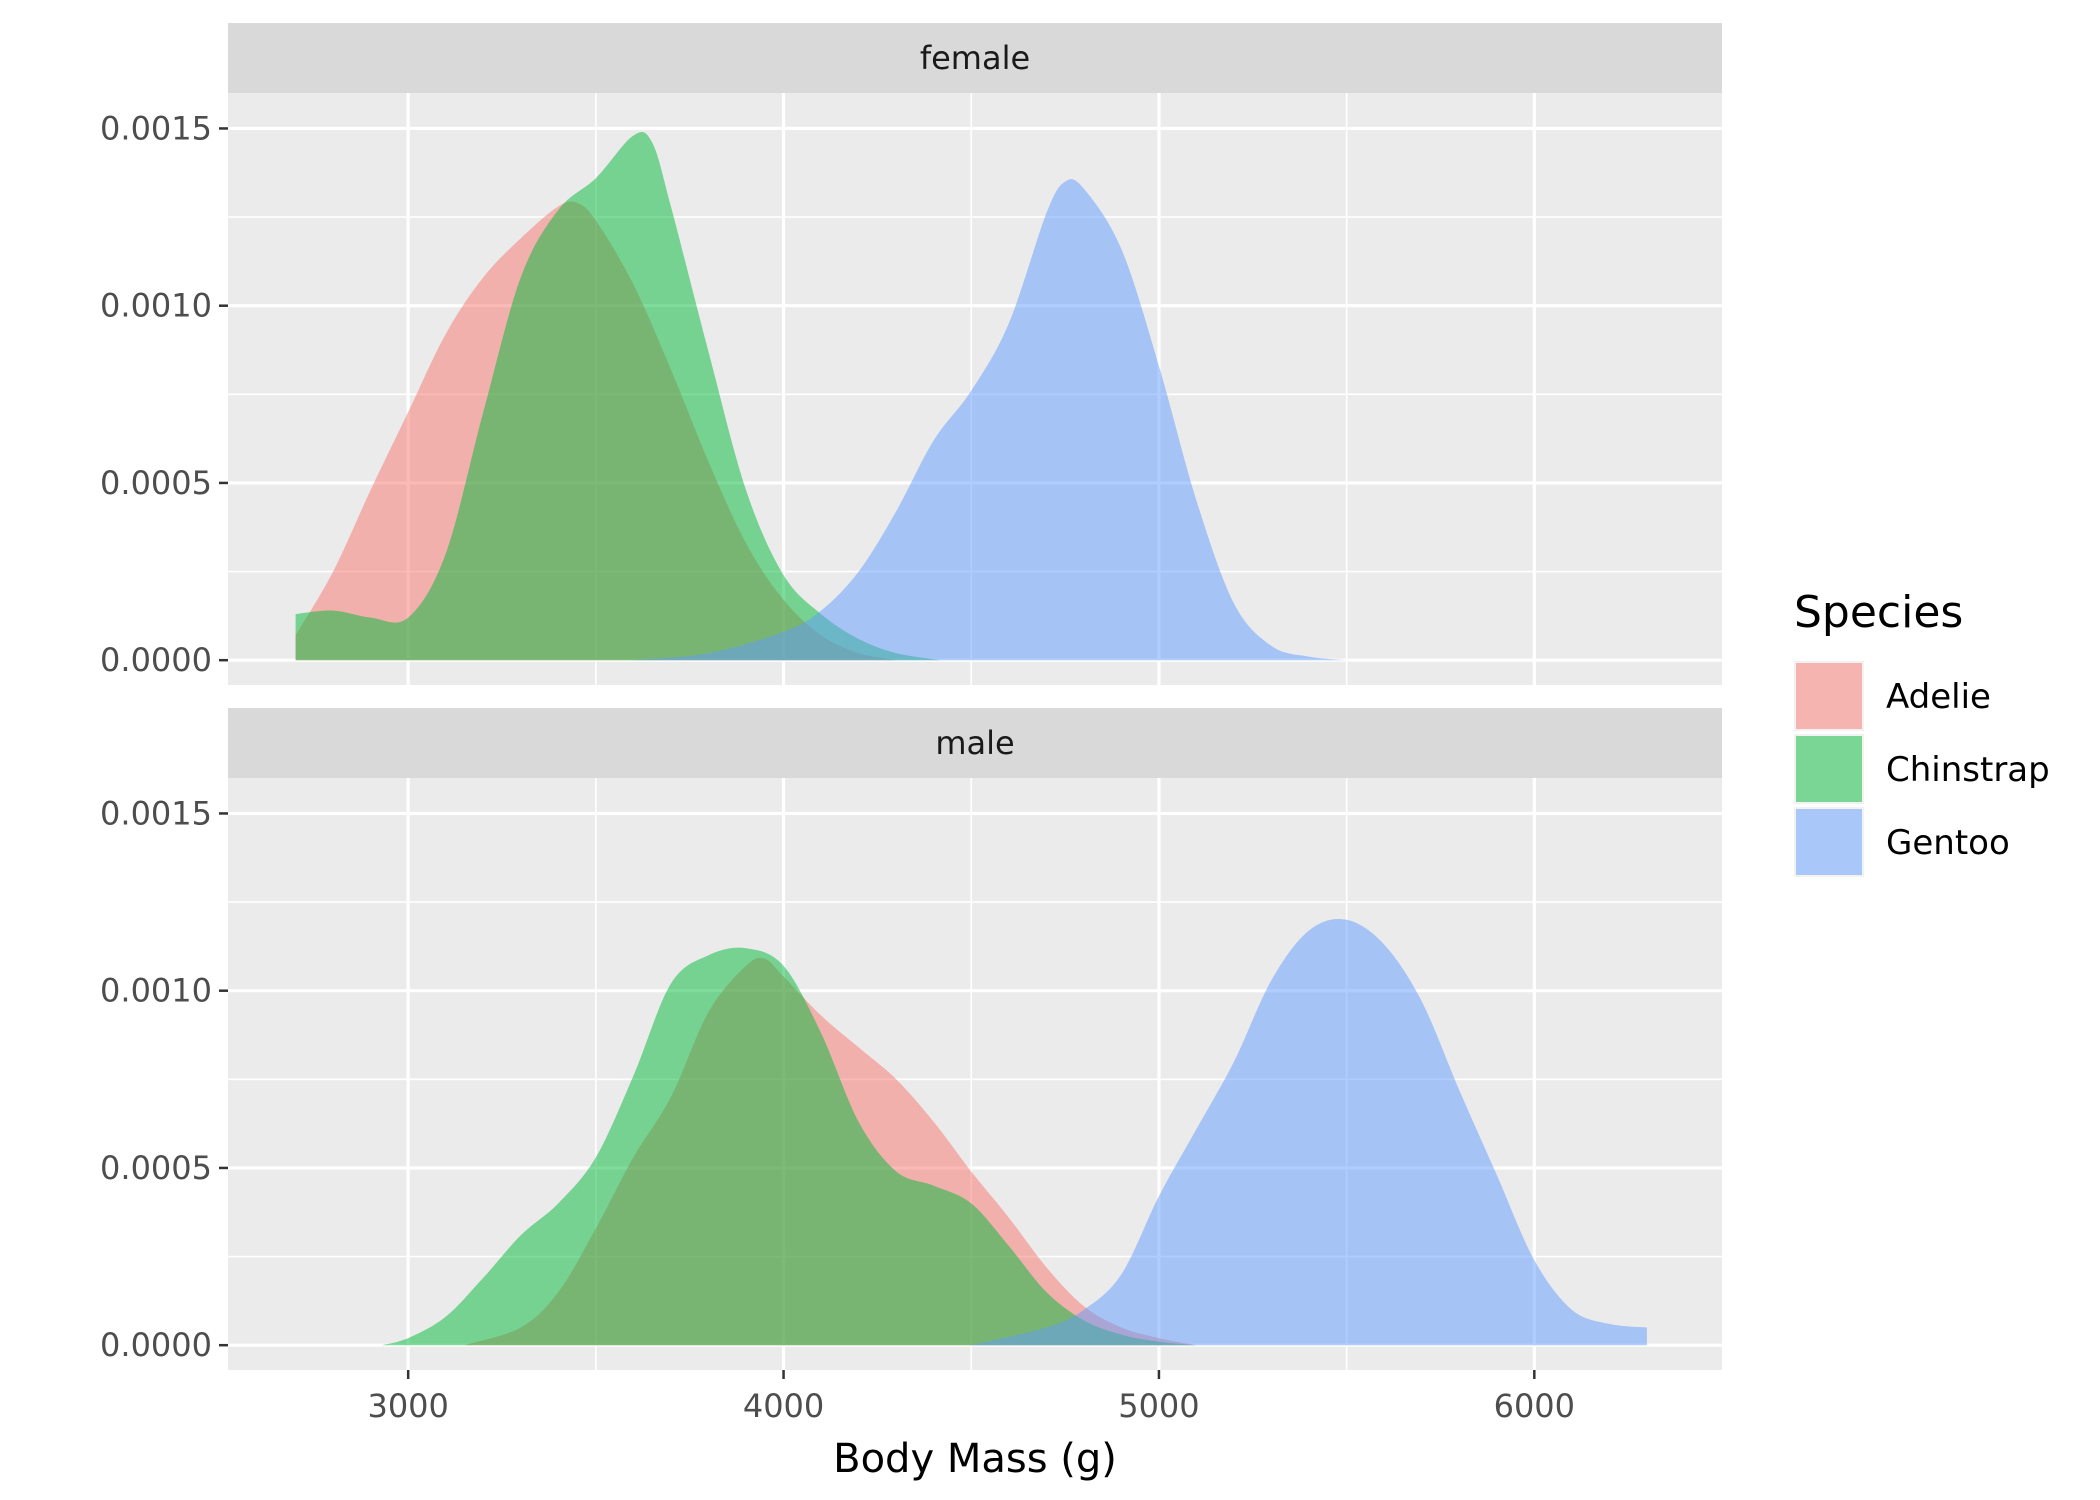 The height and width of the screenshot is (1500, 2100). What do you see at coordinates (783, 1406) in the screenshot?
I see `x-tick-label: 4000` at bounding box center [783, 1406].